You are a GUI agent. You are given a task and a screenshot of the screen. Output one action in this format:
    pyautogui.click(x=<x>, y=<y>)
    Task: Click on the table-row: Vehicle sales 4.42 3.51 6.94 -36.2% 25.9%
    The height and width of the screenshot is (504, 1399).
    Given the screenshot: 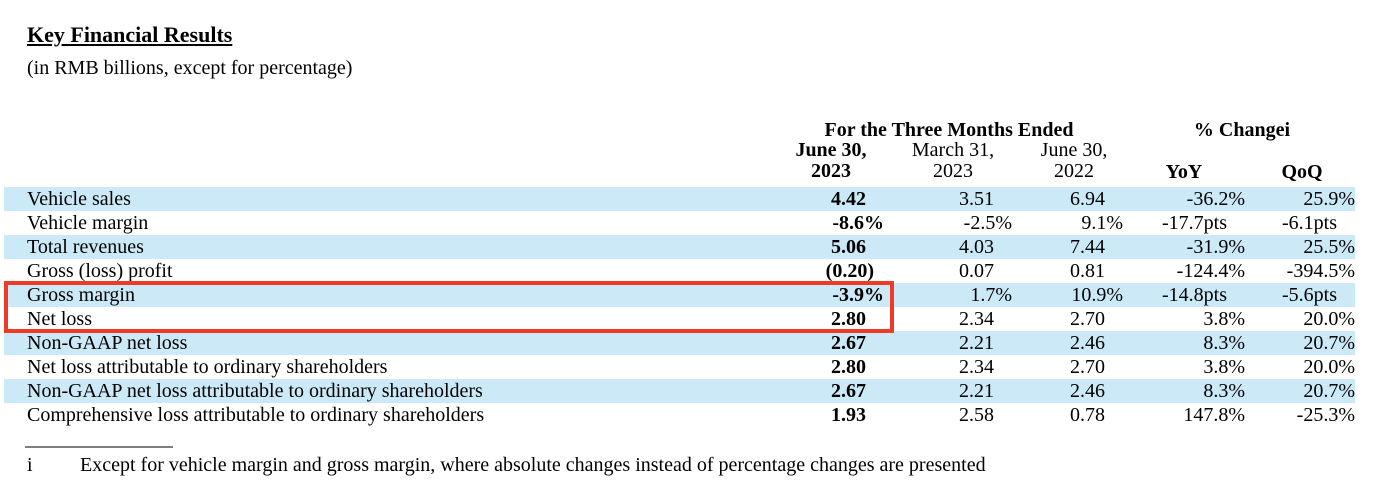 What is the action you would take?
    pyautogui.click(x=679, y=199)
    